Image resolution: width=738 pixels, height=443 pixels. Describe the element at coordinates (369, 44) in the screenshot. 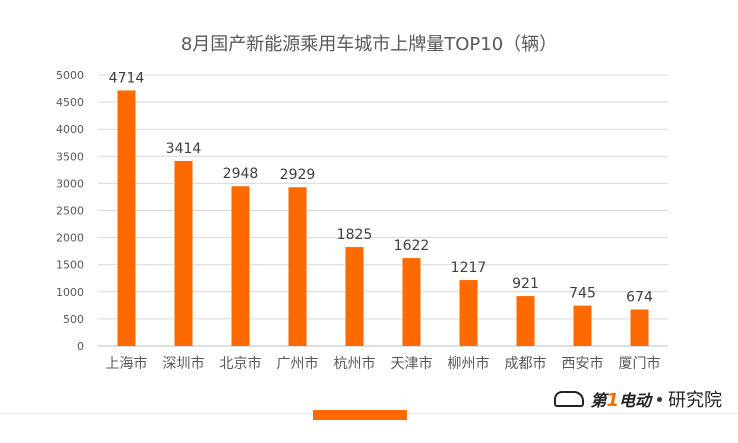

I see `chart-title: 8月国产新能源乘用车城市上牌量TOP10（辆）` at that location.